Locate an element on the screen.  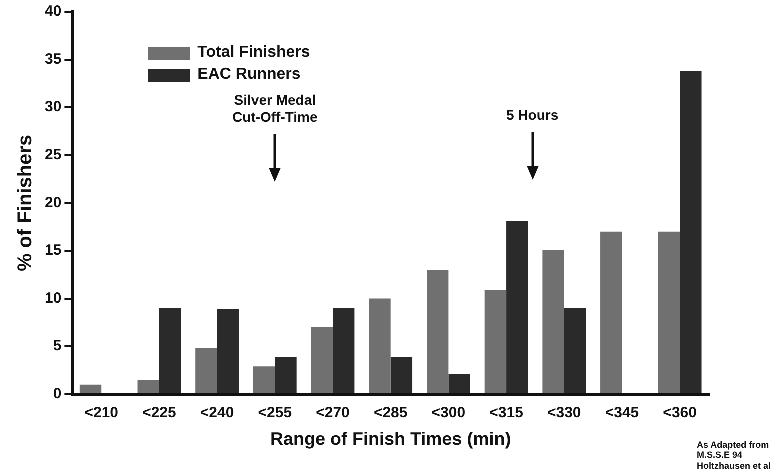
legend-label: Total Finishers is located at coordinates (254, 53).